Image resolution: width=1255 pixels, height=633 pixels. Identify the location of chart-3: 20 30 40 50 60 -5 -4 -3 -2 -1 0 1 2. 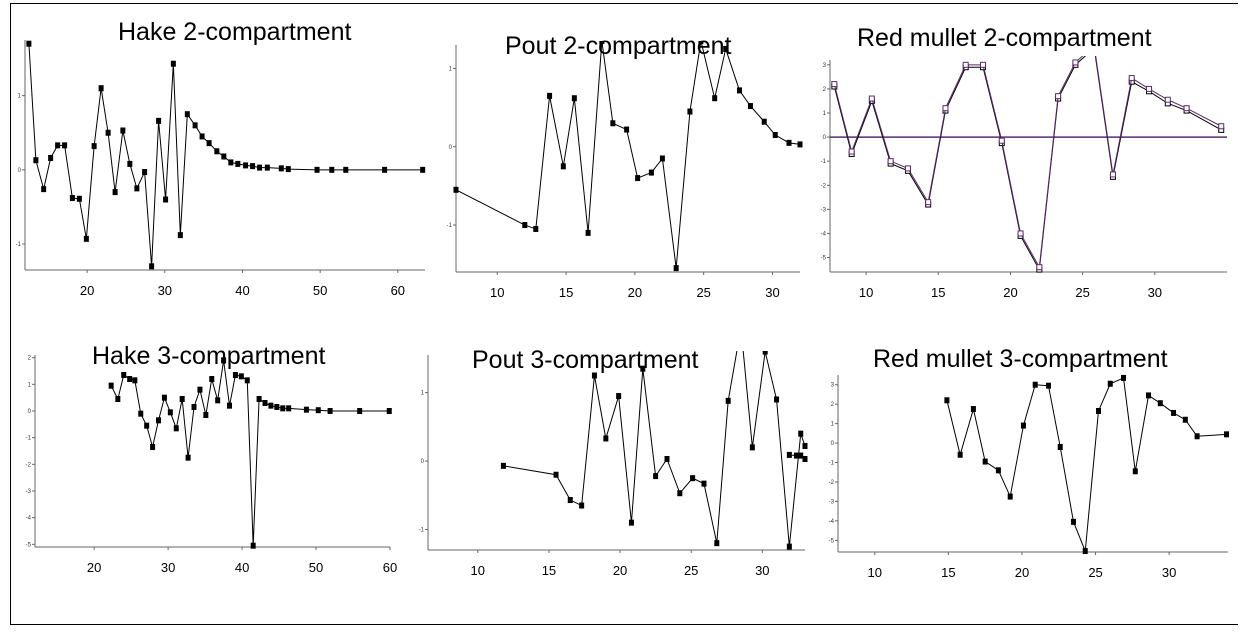
(211, 465).